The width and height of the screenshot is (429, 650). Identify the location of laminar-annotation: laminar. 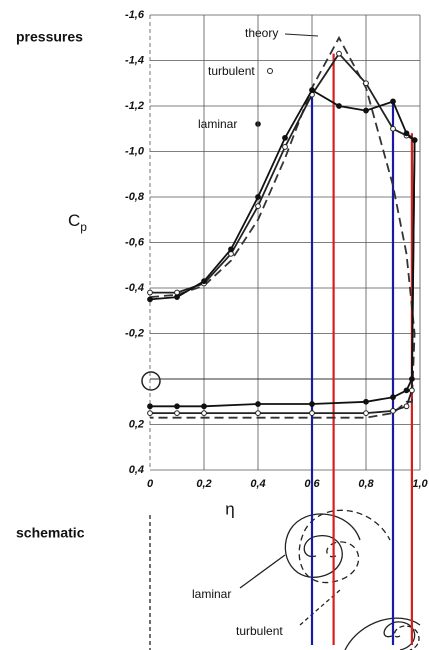
(217, 124).